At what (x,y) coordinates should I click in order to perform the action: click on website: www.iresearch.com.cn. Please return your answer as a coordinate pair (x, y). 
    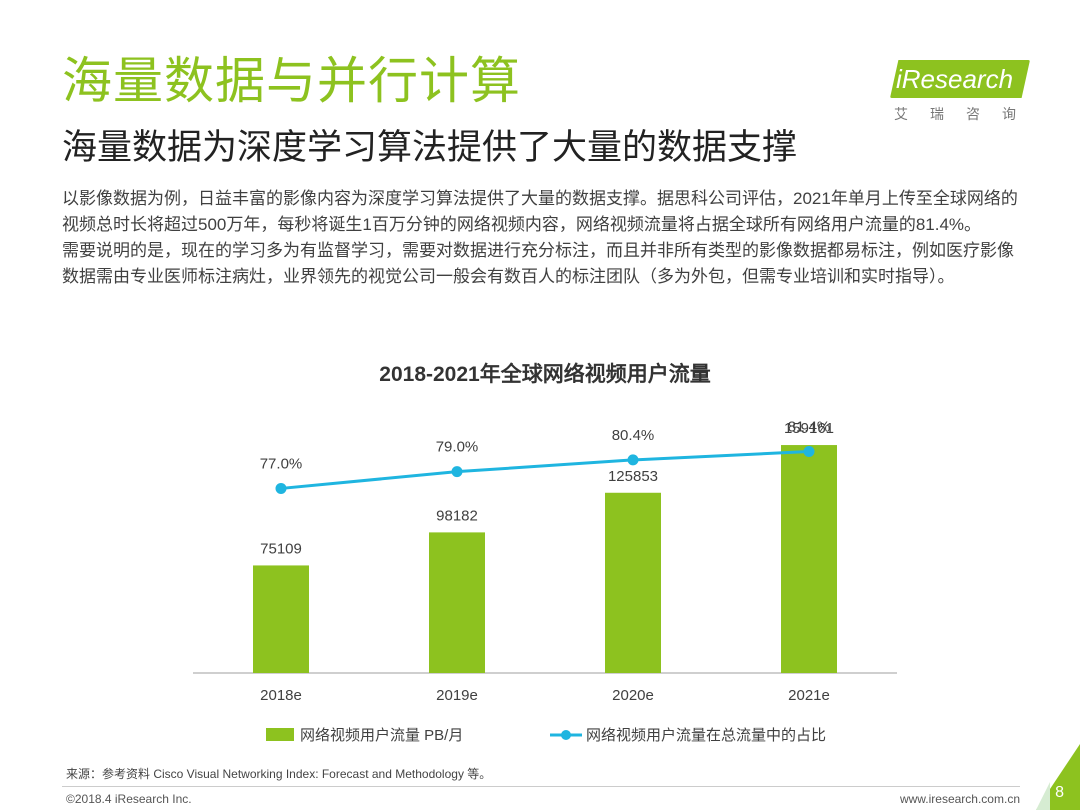
    Looking at the image, I should click on (959, 799).